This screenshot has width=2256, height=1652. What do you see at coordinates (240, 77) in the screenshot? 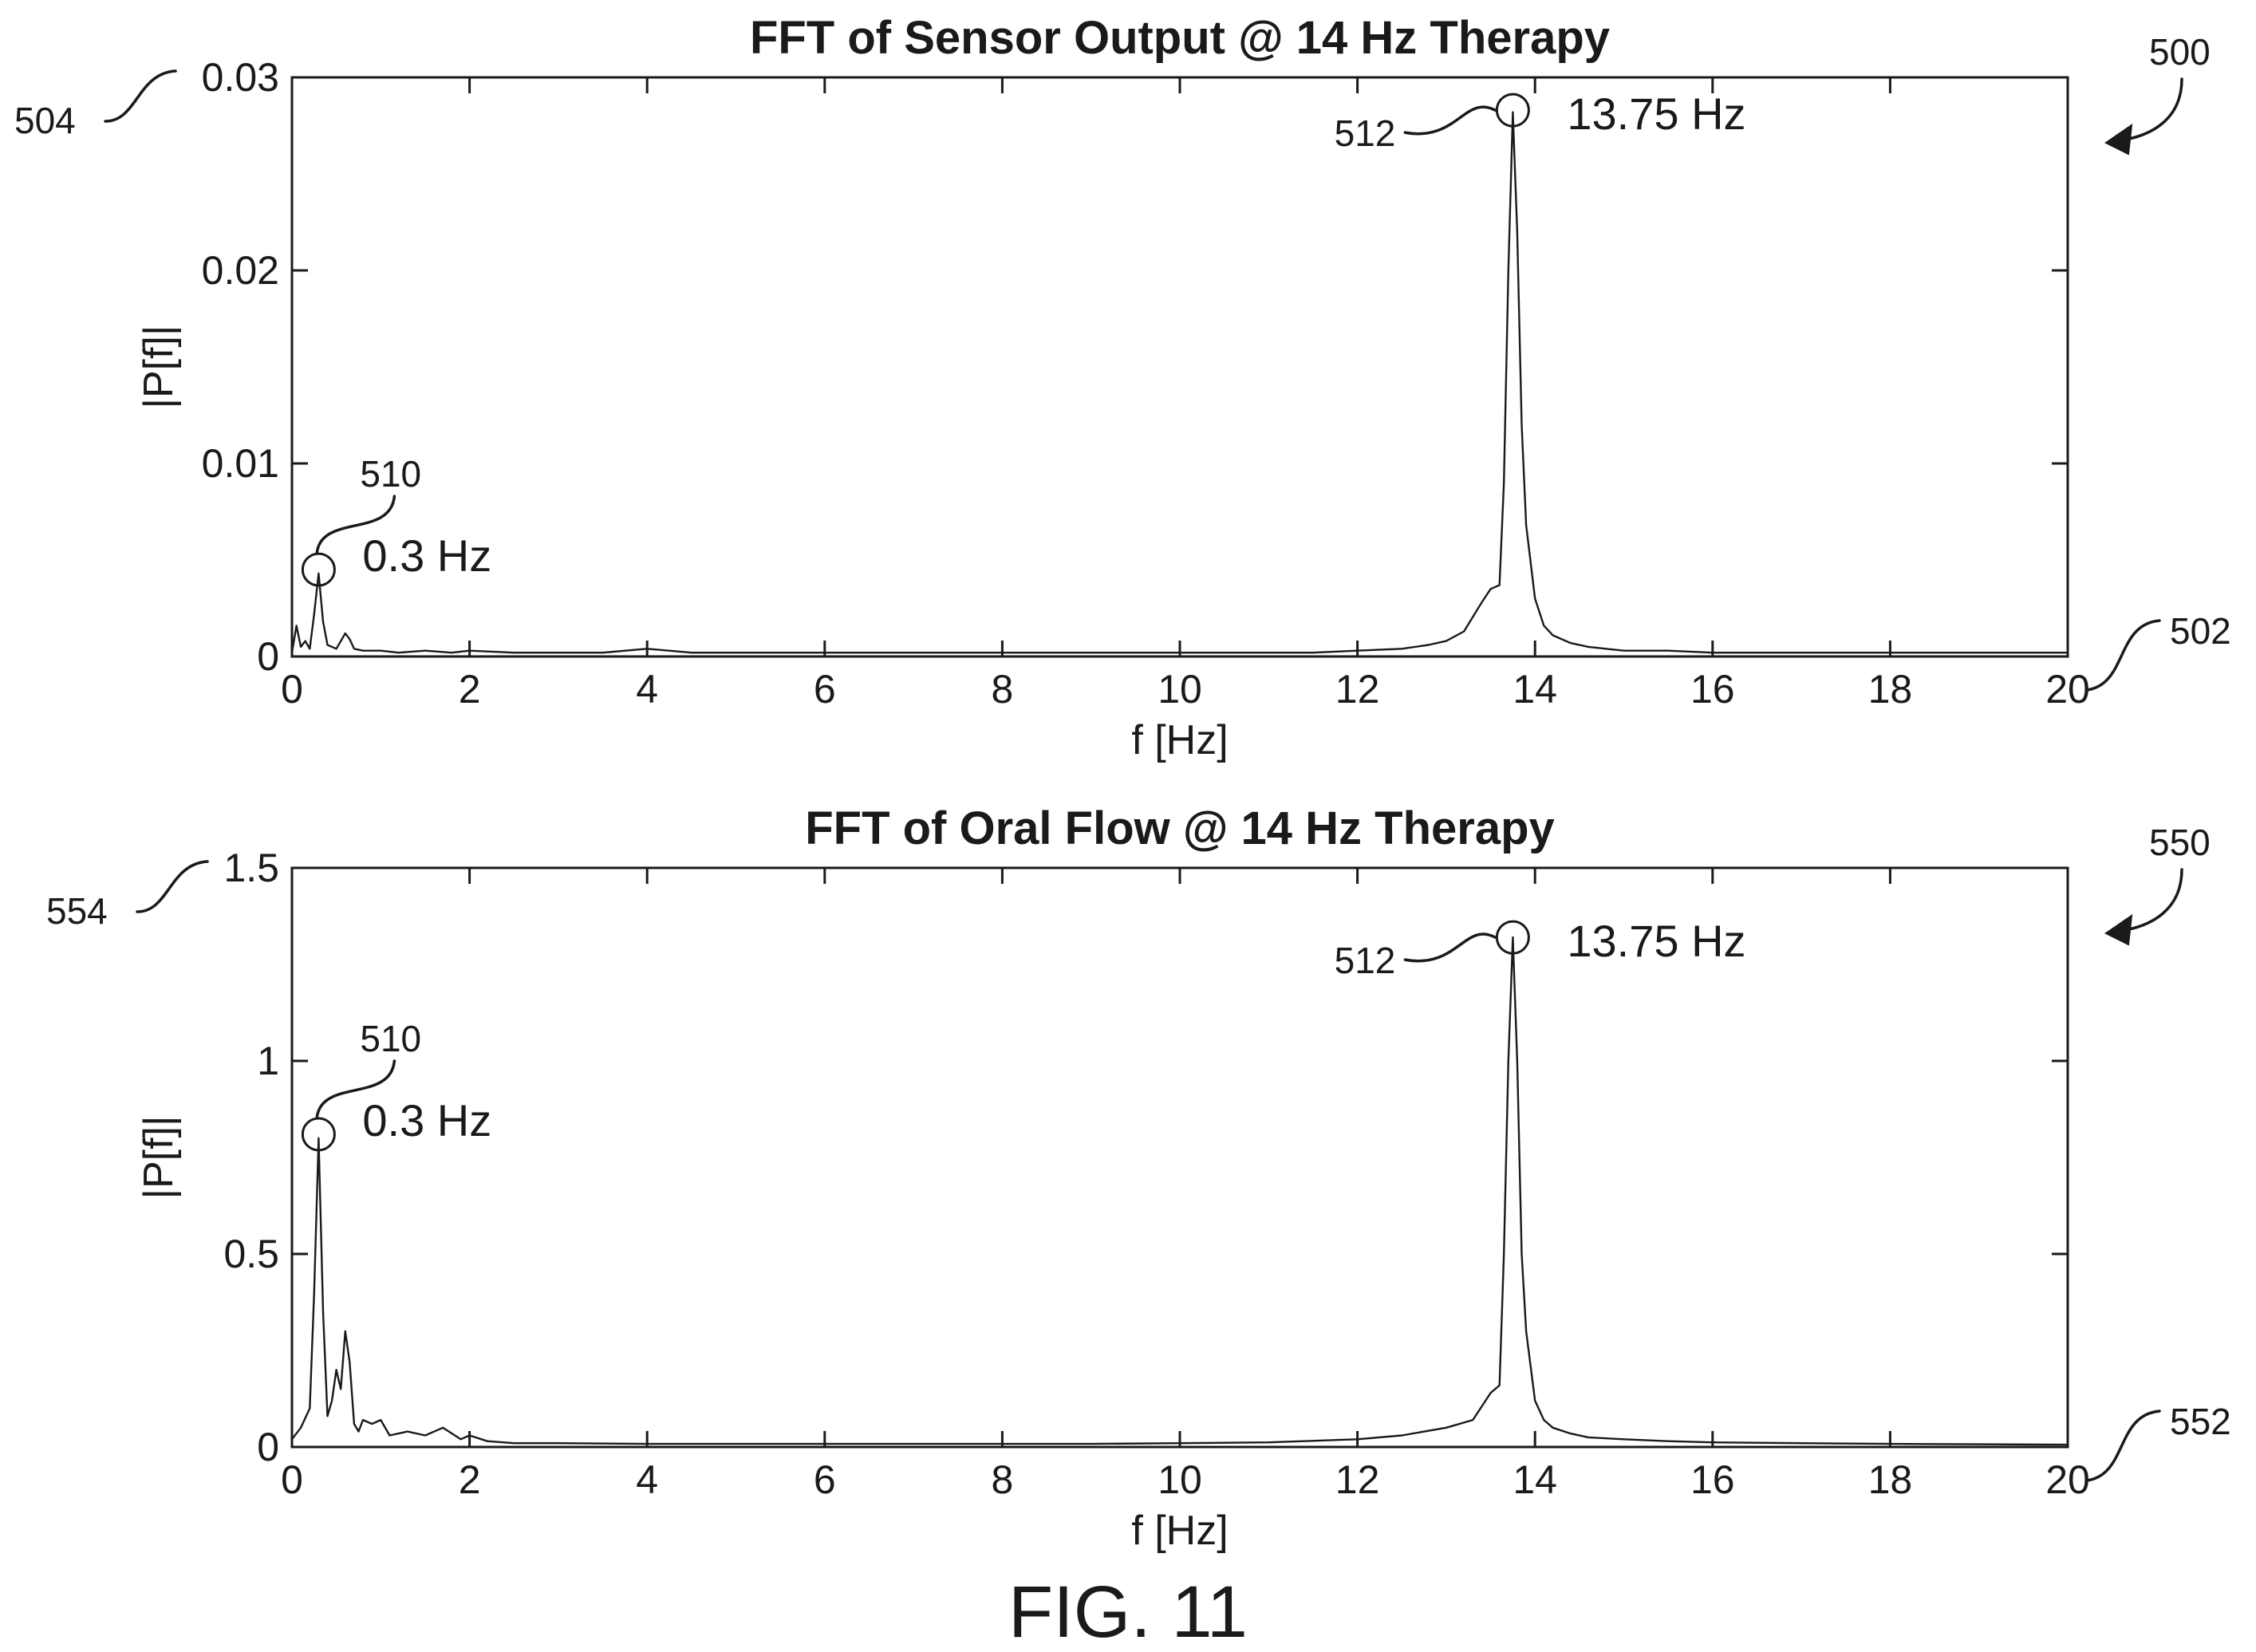
I see `y-tick-label: 0.03` at bounding box center [240, 77].